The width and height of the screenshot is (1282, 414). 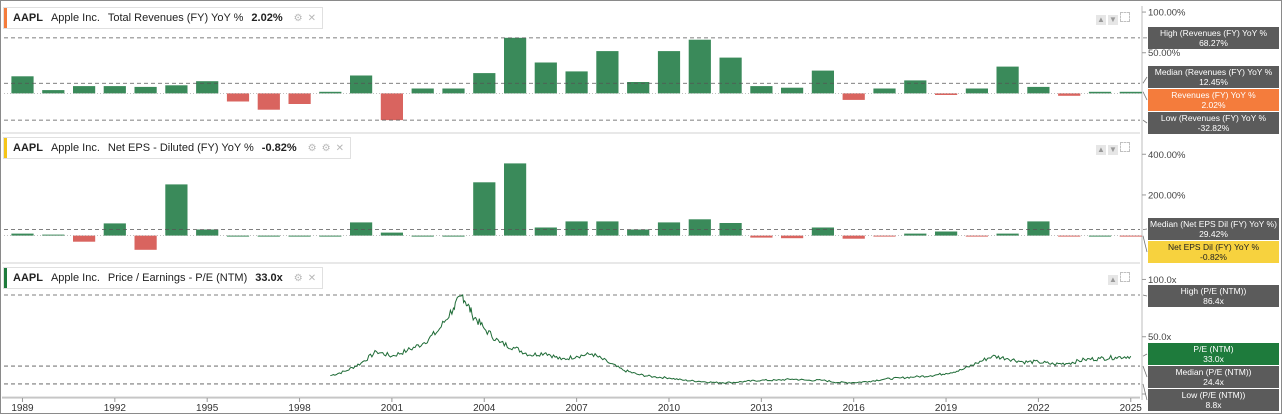 I want to click on value-label-box: High (Revenues (FY) YoY % 68.27%, so click(x=1213, y=37).